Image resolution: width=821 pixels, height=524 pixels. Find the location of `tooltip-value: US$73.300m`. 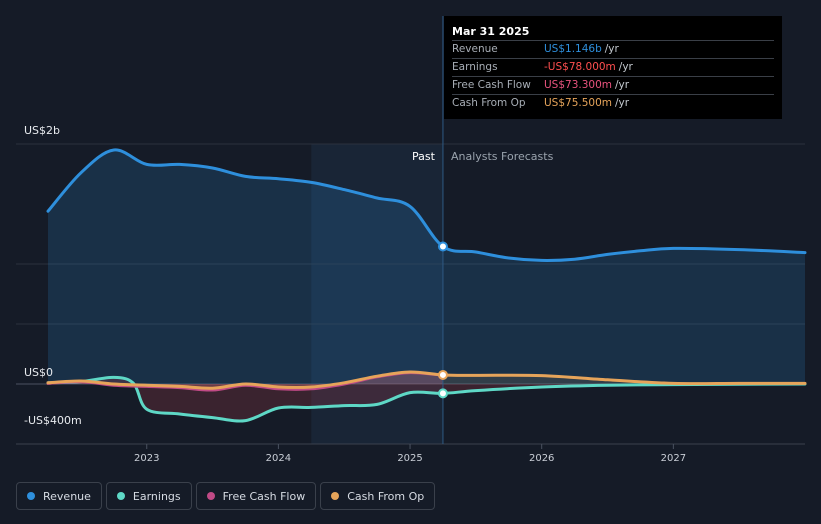

tooltip-value: US$73.300m is located at coordinates (578, 85).